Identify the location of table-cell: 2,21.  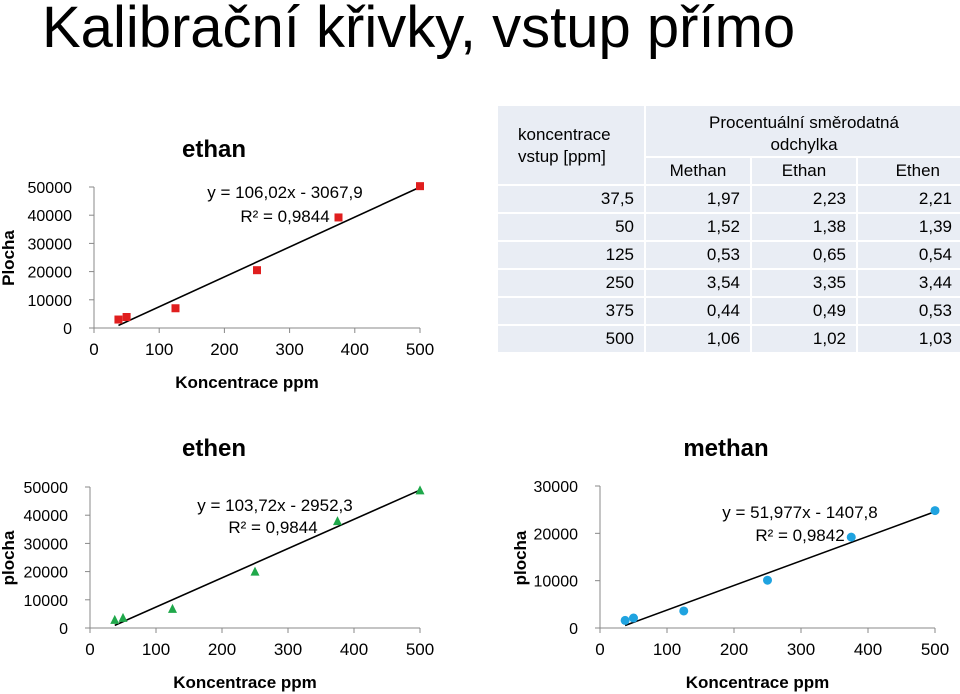
(909, 199).